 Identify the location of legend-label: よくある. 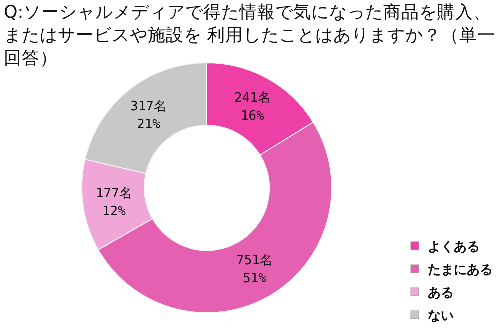
(454, 247).